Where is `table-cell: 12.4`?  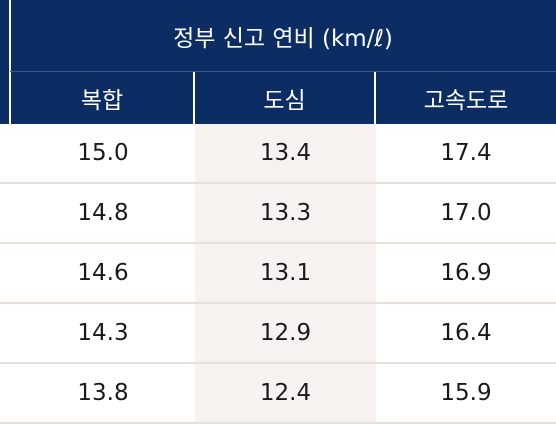 table-cell: 12.4 is located at coordinates (285, 394).